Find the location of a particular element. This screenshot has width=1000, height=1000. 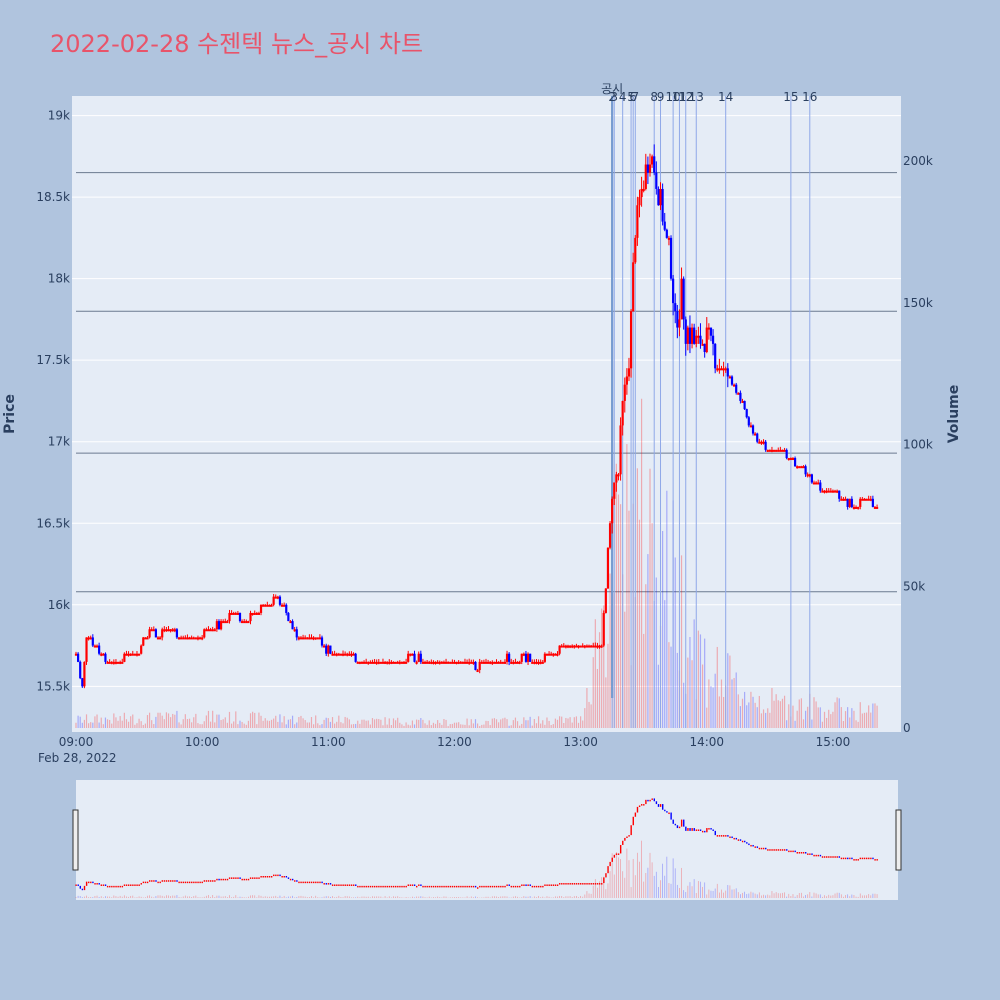

x-tick-label: 12:00 is located at coordinates (454, 742).